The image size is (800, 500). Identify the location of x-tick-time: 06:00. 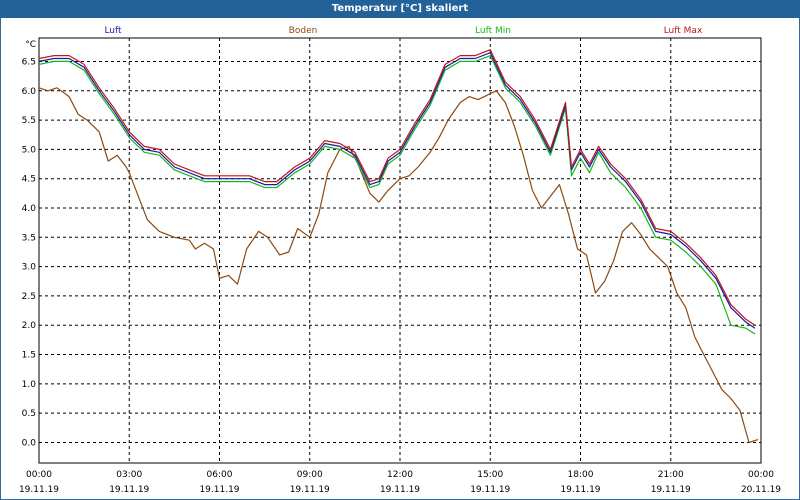
(220, 475).